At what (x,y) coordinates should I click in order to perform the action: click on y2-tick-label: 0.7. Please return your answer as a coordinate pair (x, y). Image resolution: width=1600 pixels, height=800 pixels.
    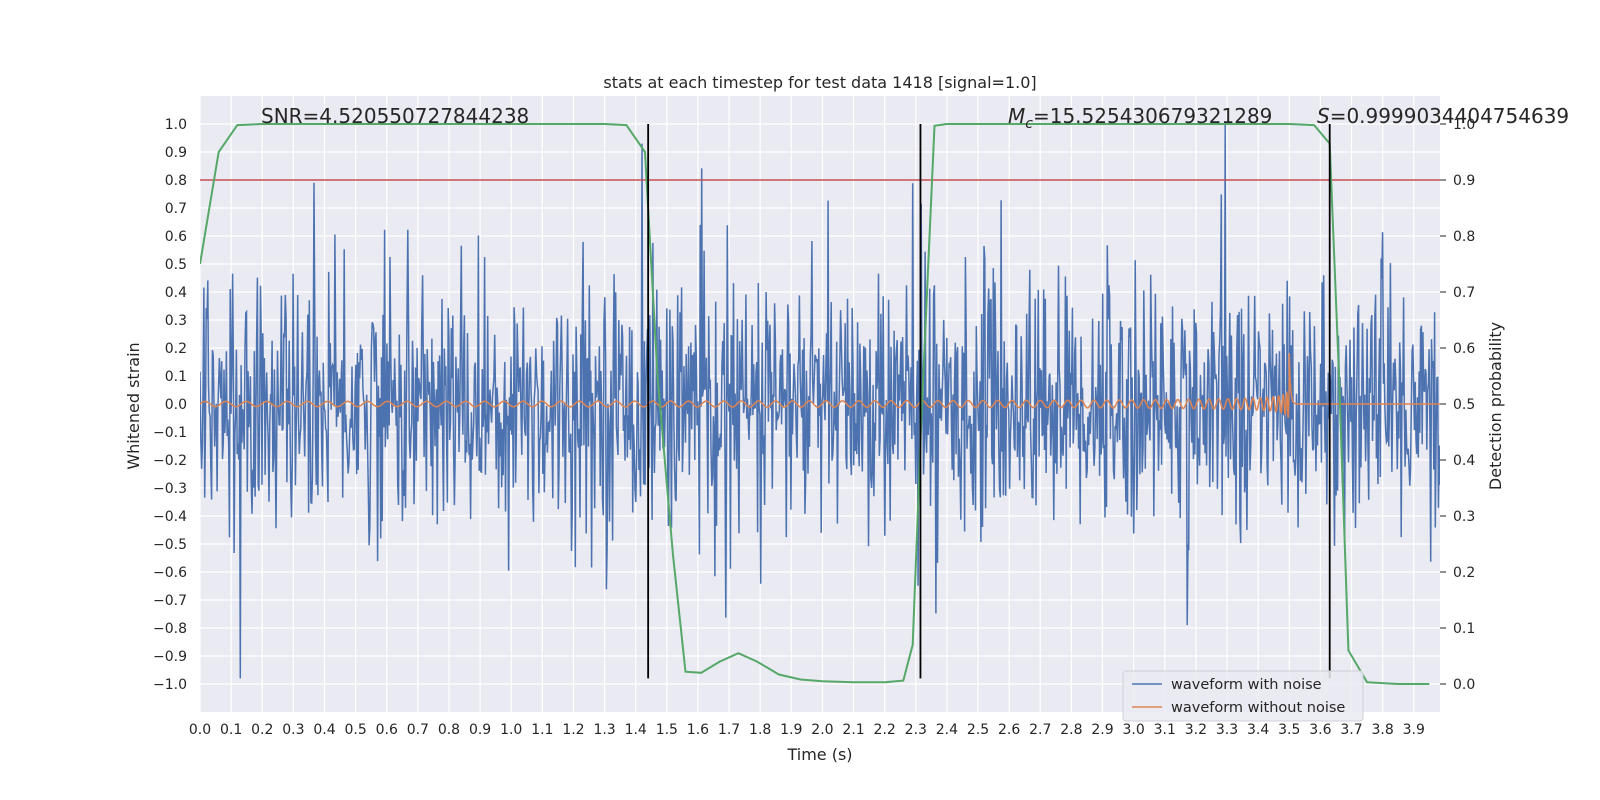
    Looking at the image, I should click on (1464, 293).